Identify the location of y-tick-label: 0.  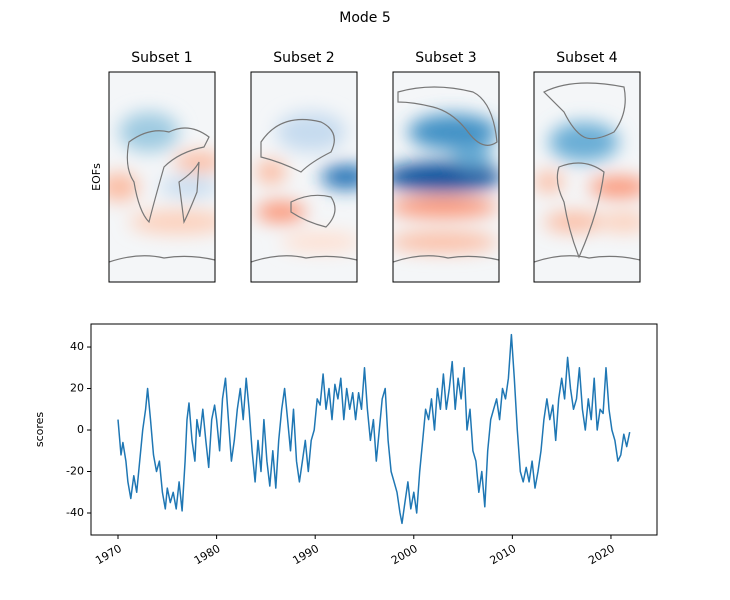
(80, 429).